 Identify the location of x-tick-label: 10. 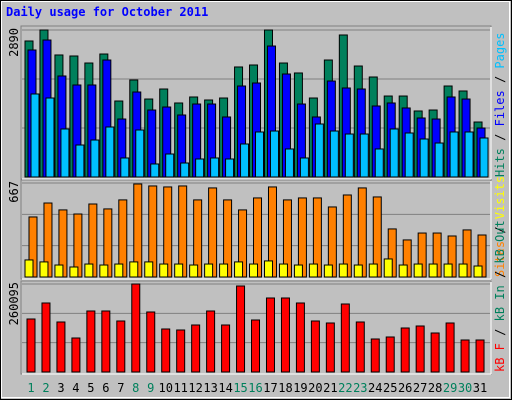
(165, 388).